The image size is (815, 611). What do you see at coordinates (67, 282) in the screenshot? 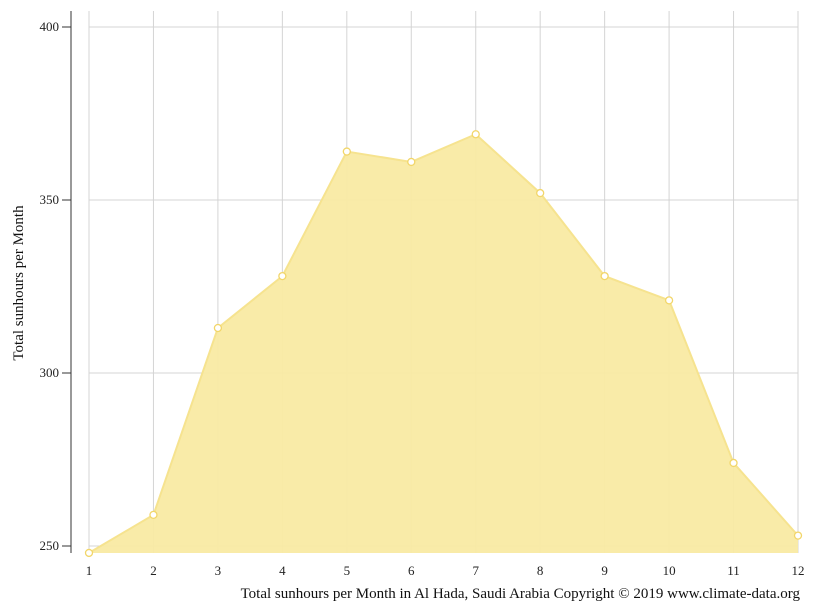
I see `axes` at bounding box center [67, 282].